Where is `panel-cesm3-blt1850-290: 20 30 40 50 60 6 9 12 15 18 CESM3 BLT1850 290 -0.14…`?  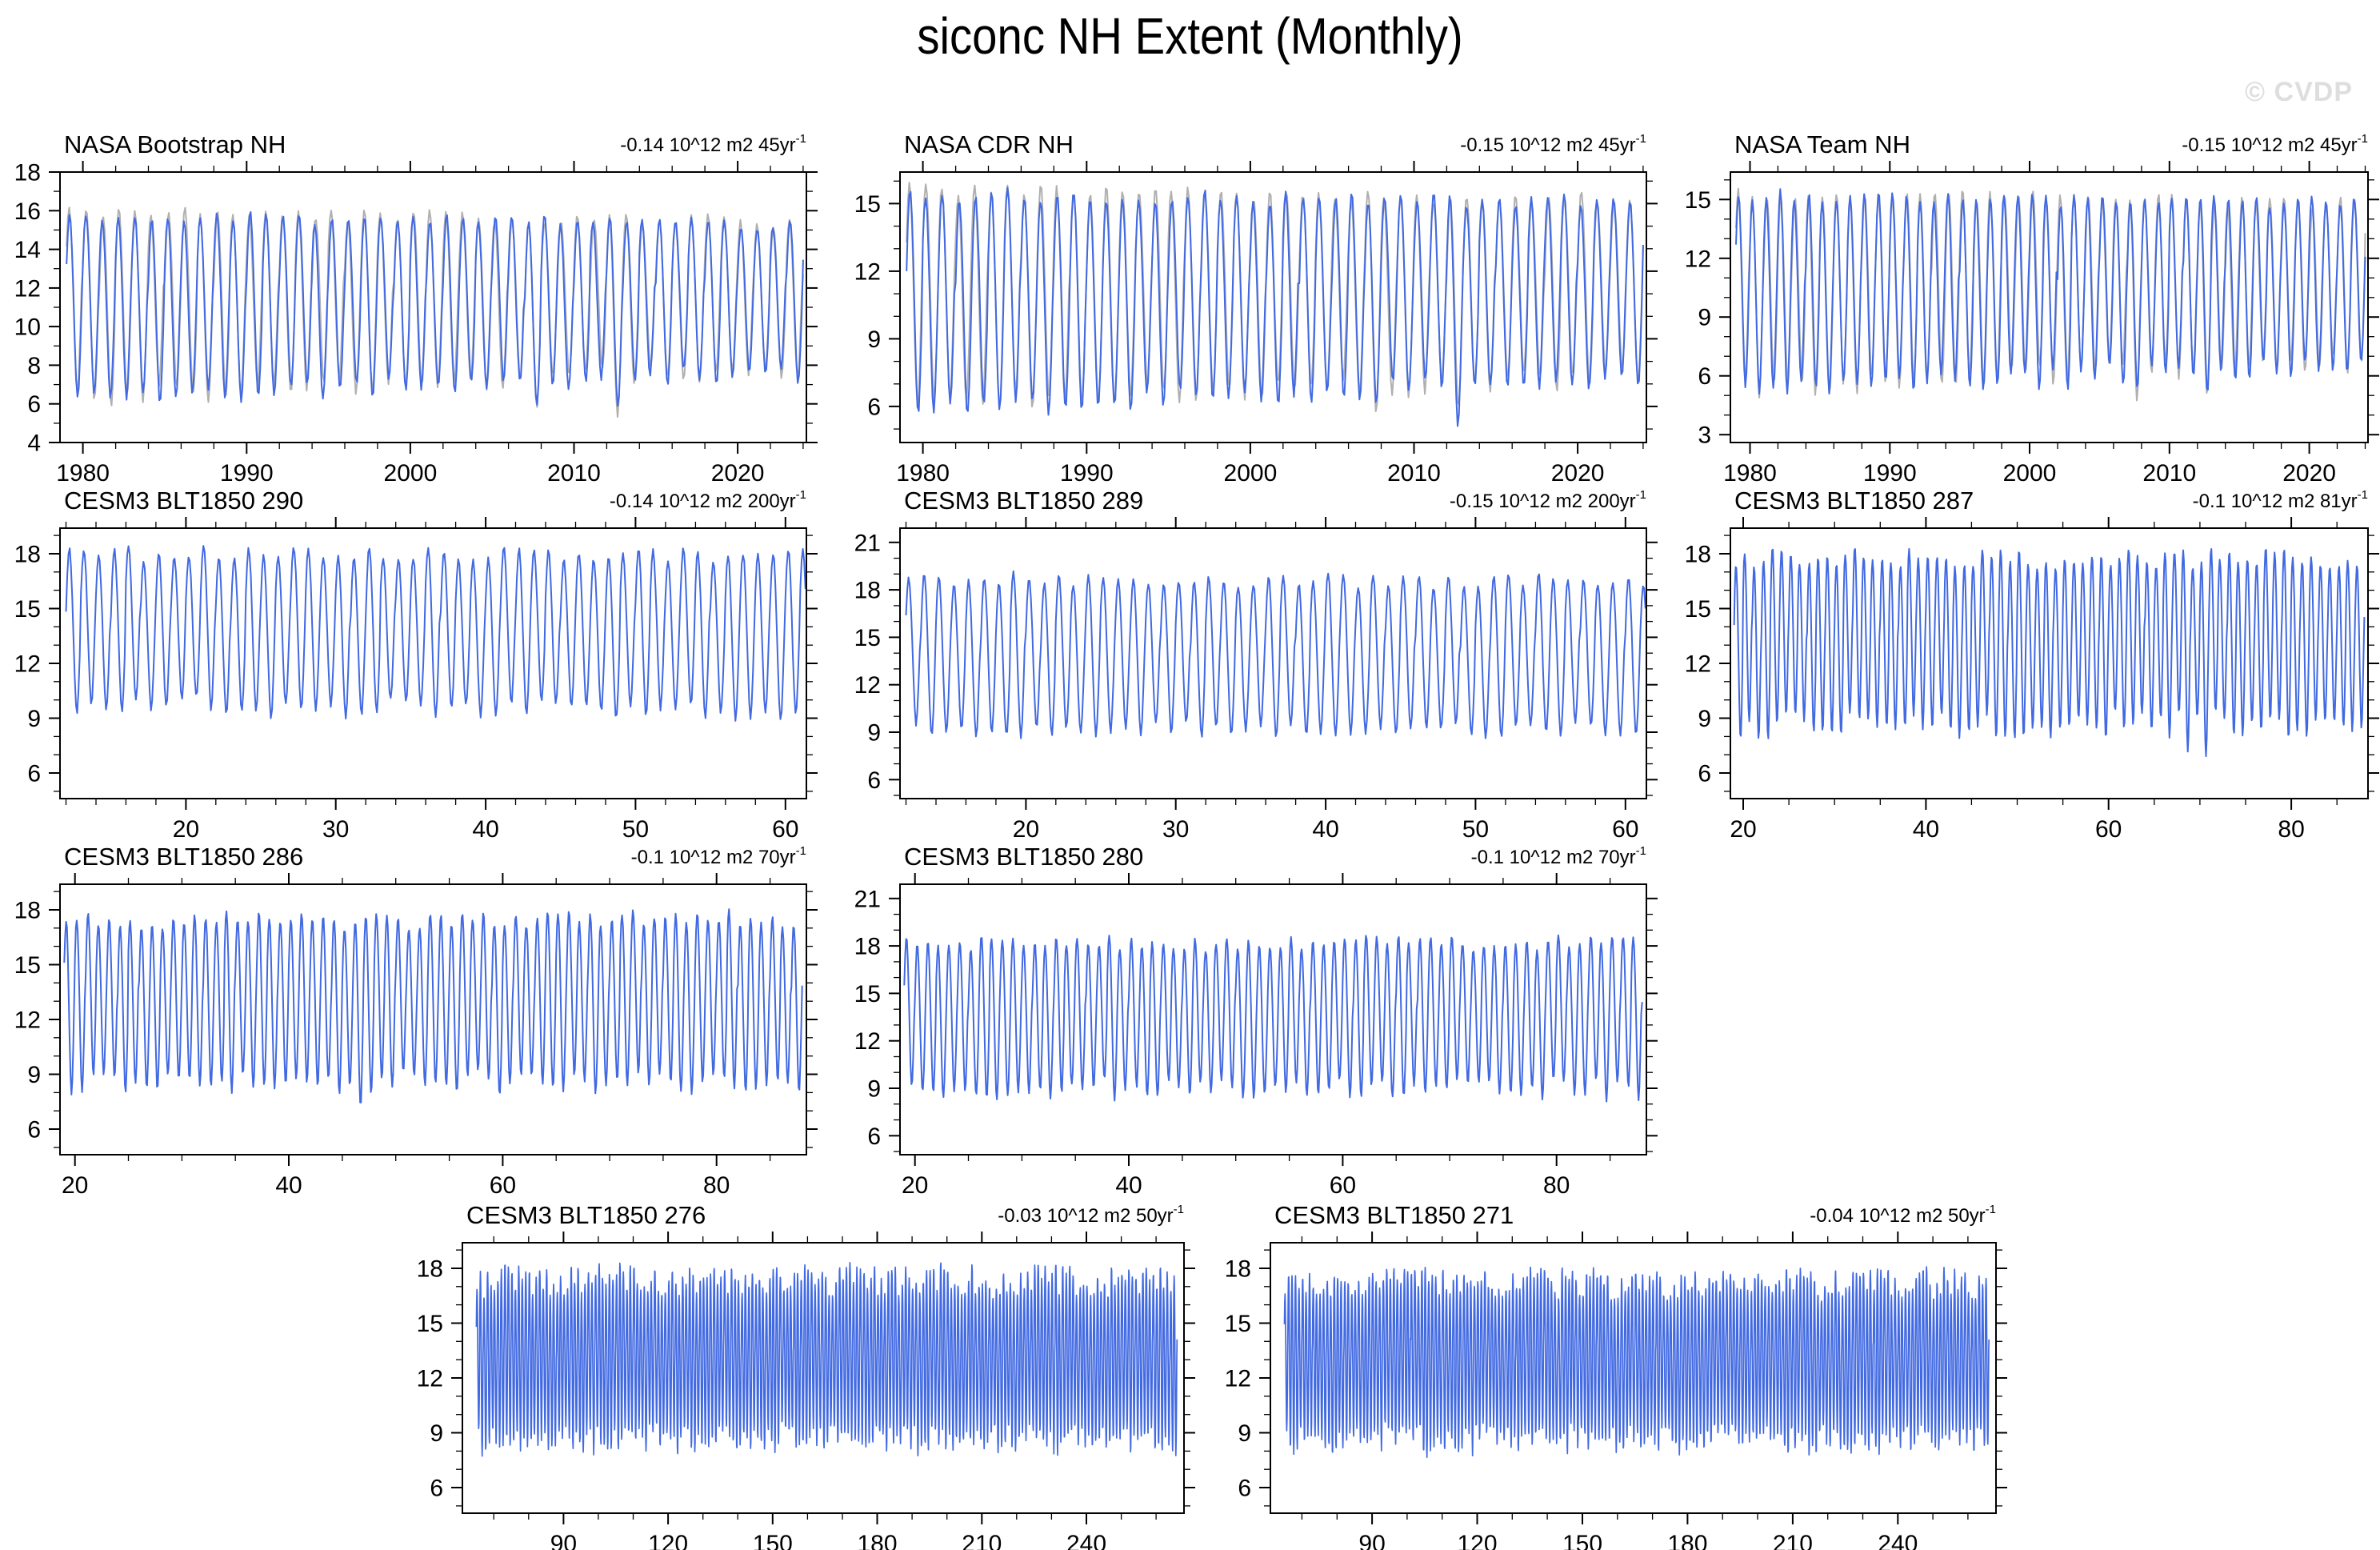 panel-cesm3-blt1850-290: 20 30 40 50 60 6 9 12 15 18 CESM3 BLT1850 290 -0.14… is located at coordinates (416, 665).